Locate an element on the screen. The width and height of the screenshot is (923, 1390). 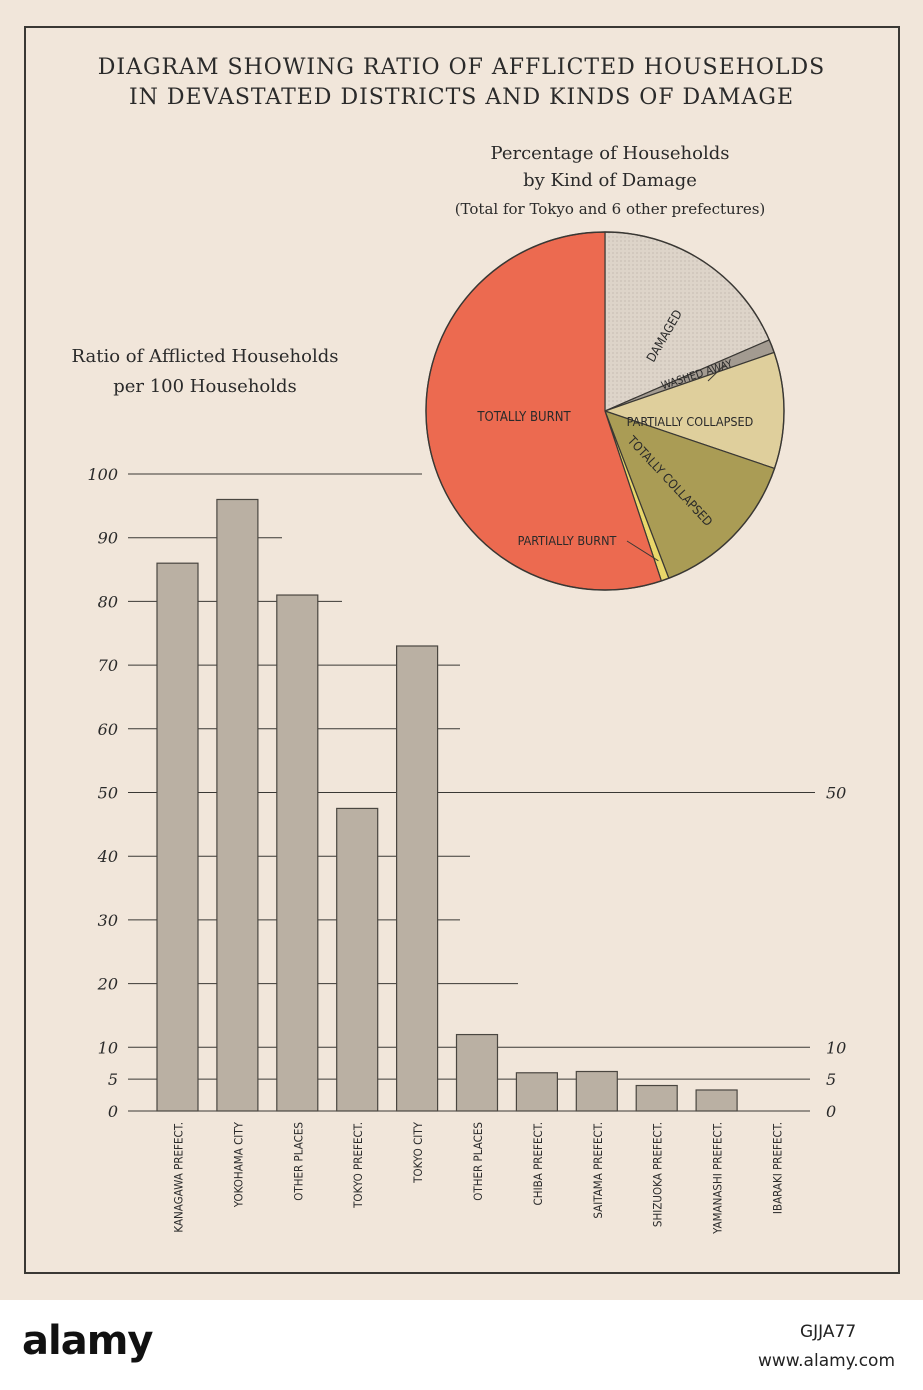
y-tick-label-right-0: 0 is located at coordinates (831, 1111).